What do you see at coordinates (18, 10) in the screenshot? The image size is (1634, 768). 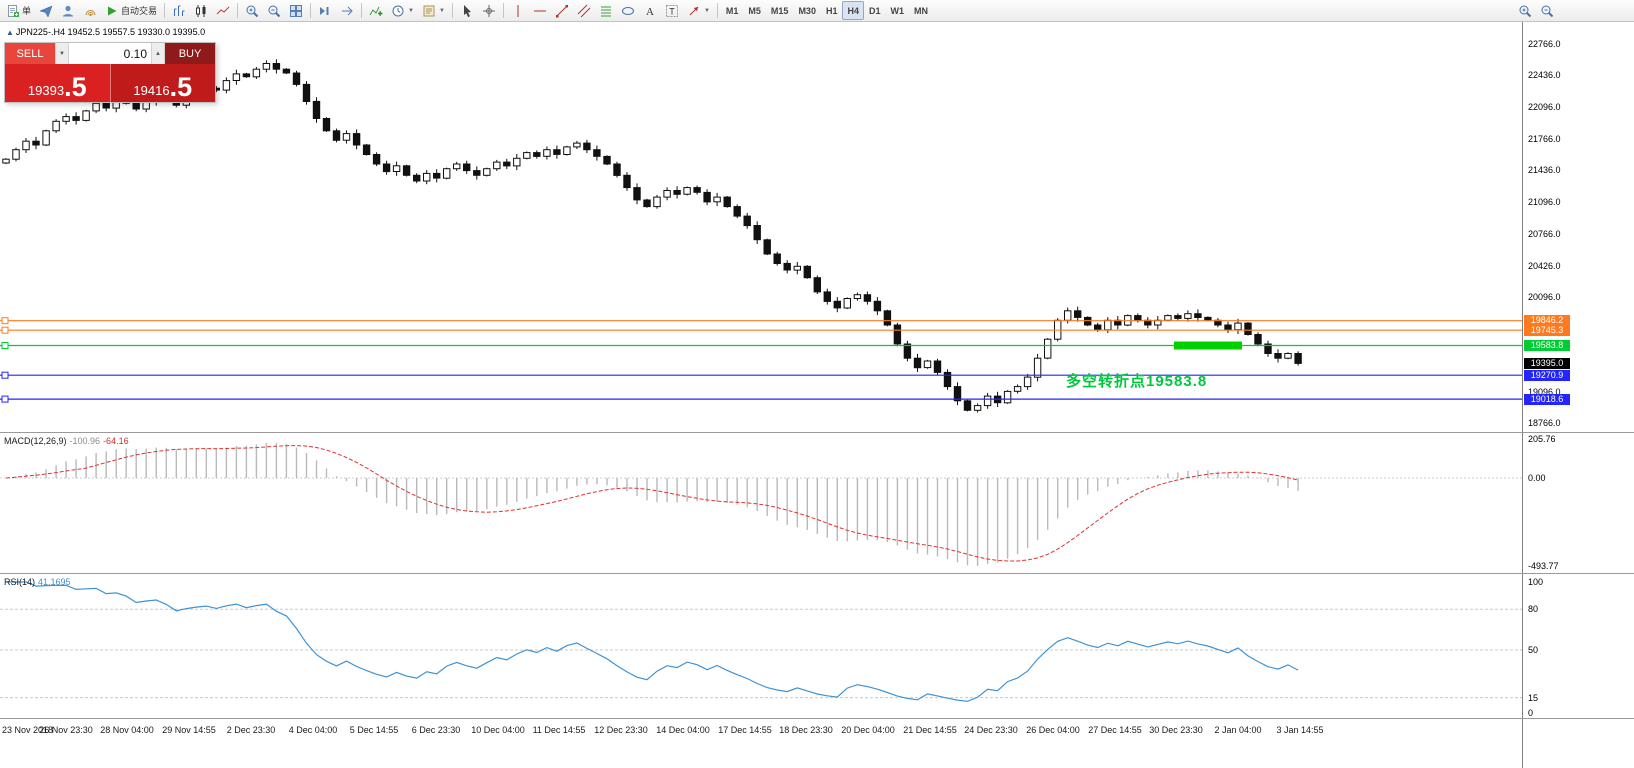 I see `new-order-button: 单` at bounding box center [18, 10].